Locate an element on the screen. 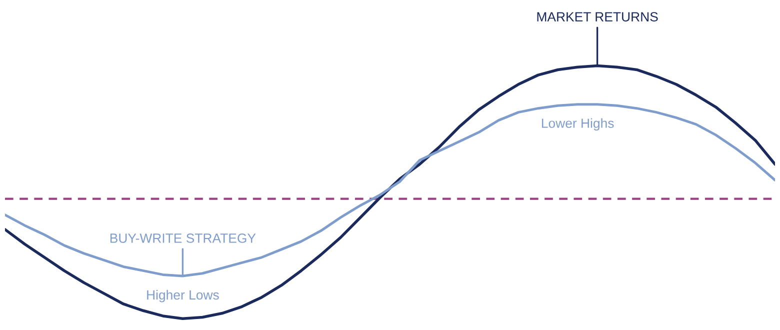  annotation: Higher Lows is located at coordinates (183, 296).